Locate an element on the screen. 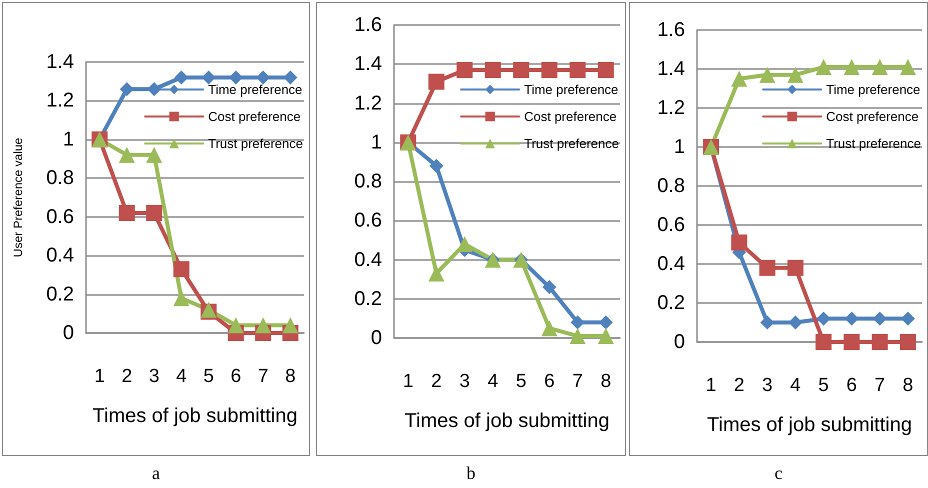 The image size is (928, 488). text: a is located at coordinates (156, 473).